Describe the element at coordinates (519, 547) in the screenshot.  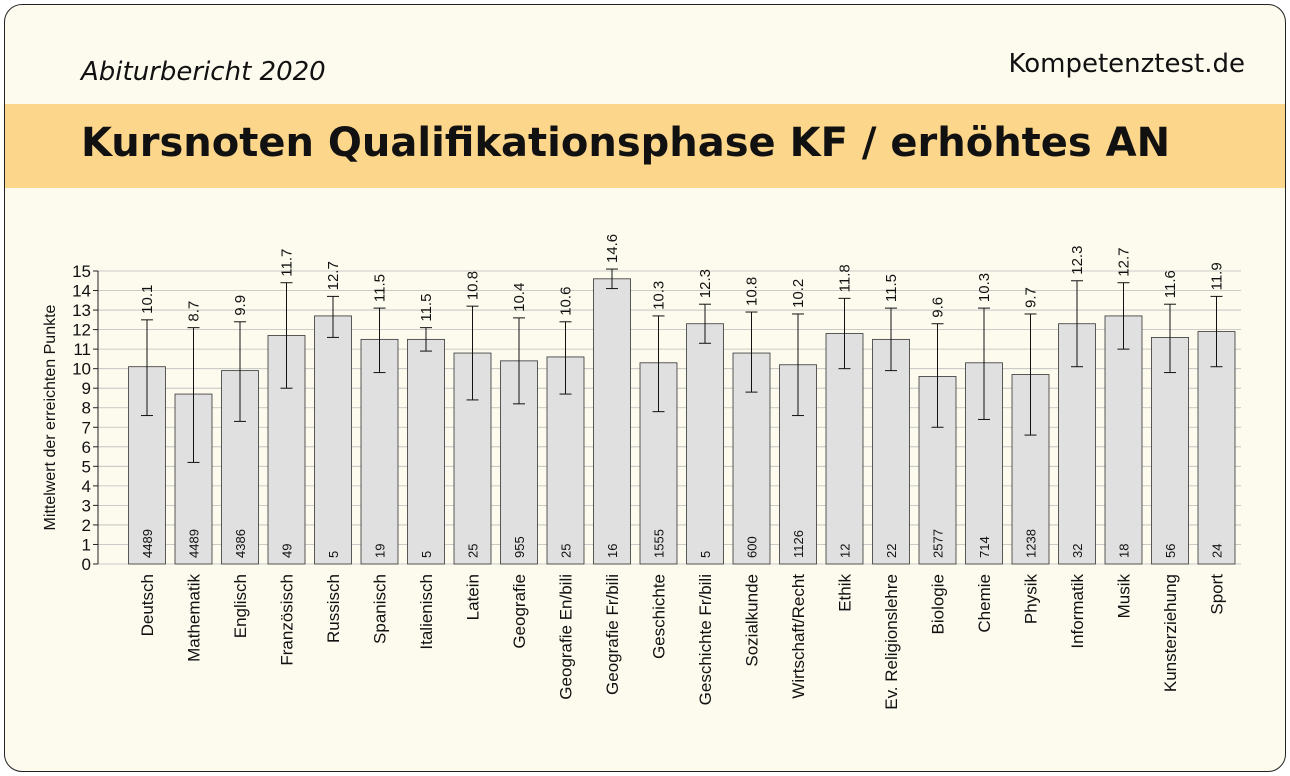
I see `count-label: 955` at that location.